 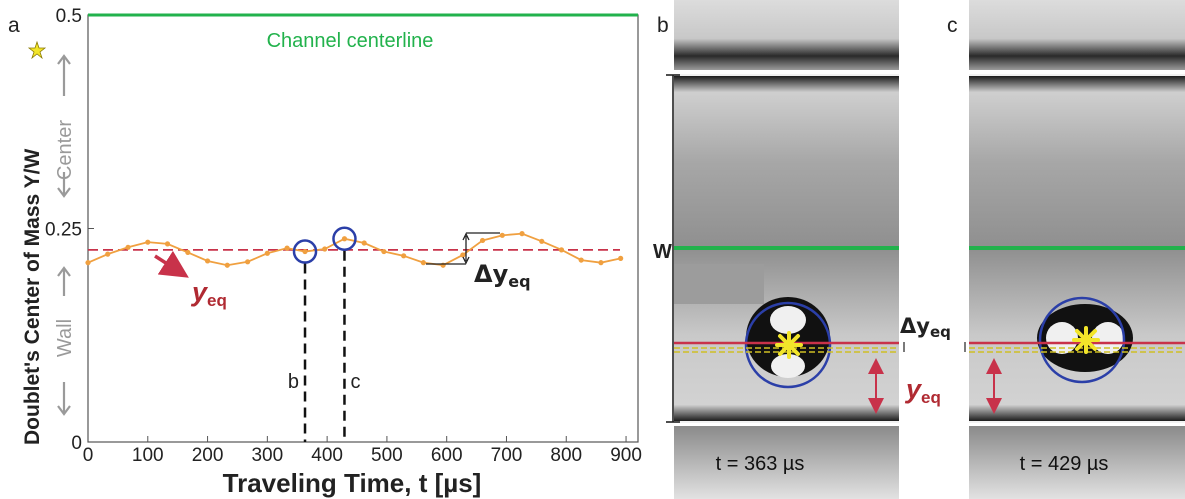 What do you see at coordinates (327, 455) in the screenshot?
I see `x-tick-label: 400` at bounding box center [327, 455].